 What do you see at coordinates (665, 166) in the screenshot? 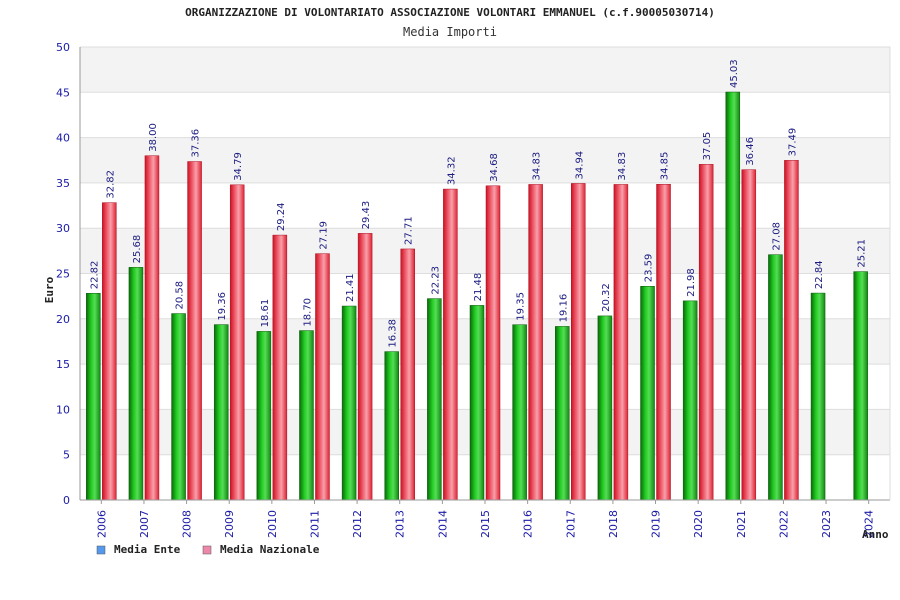
I see `data-label: 34.85` at bounding box center [665, 166].